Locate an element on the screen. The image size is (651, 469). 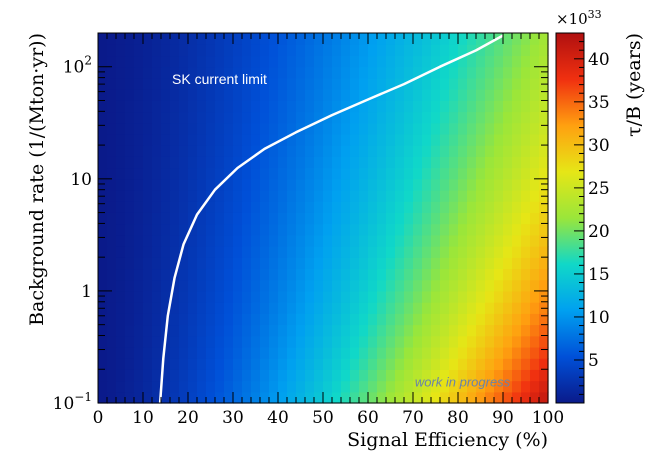
x-tick-label: 20 is located at coordinates (188, 418).